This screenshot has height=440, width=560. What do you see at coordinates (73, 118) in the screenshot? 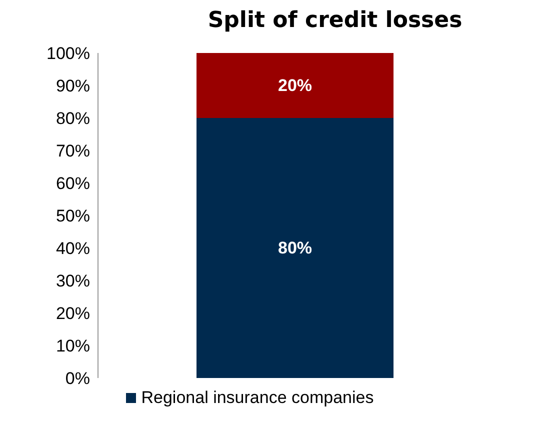
I see `y-tick-label: 80%` at bounding box center [73, 118].